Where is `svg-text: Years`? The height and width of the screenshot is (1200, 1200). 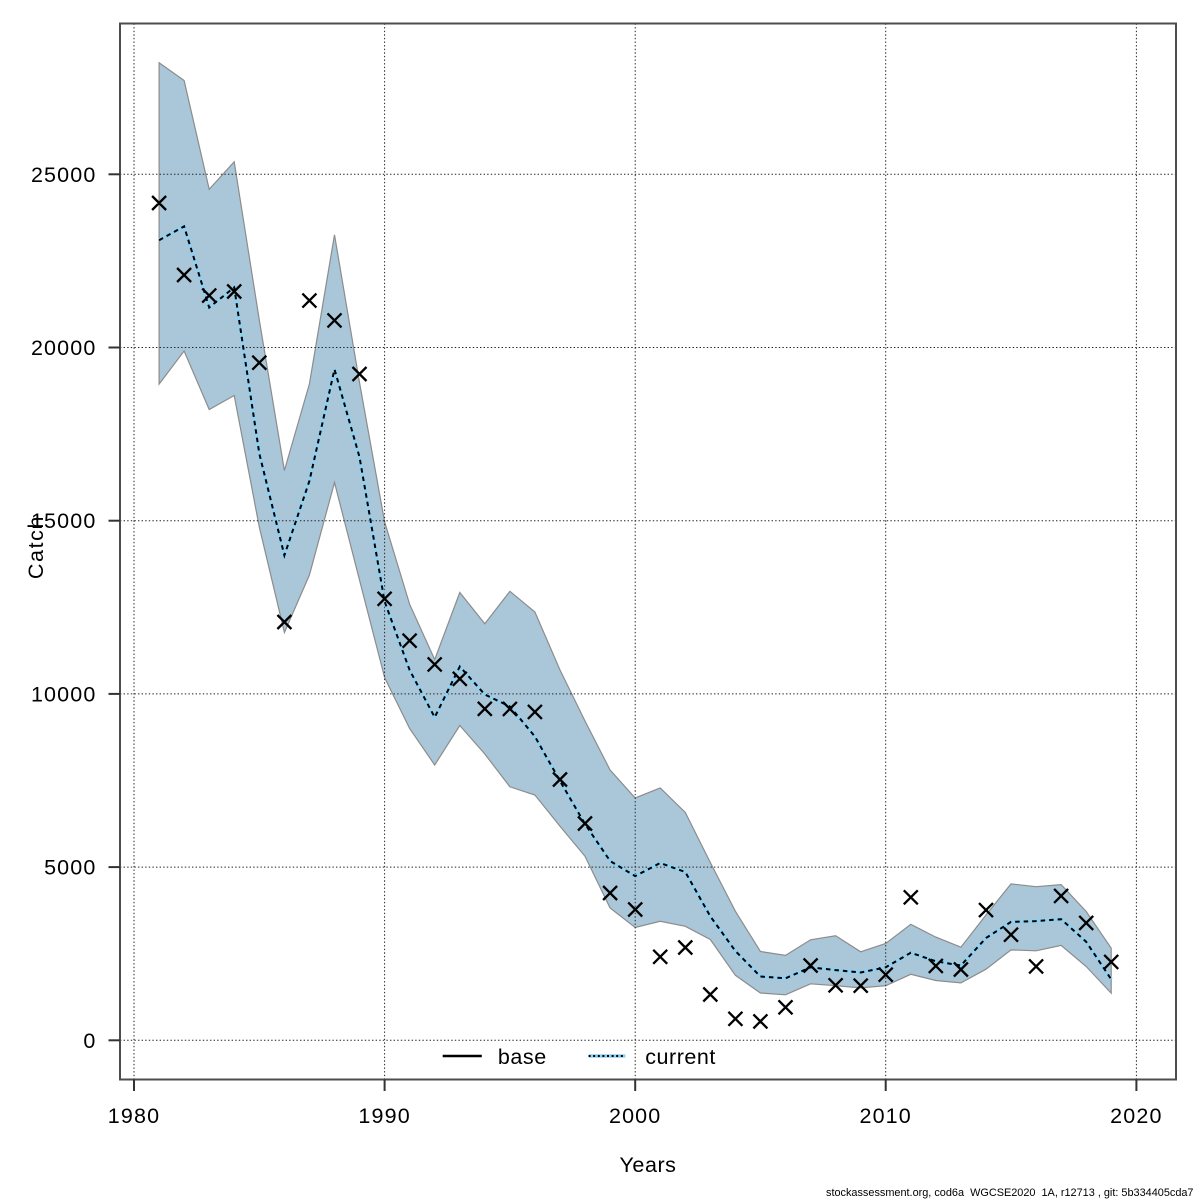
svg-text: Years is located at coordinates (648, 1165).